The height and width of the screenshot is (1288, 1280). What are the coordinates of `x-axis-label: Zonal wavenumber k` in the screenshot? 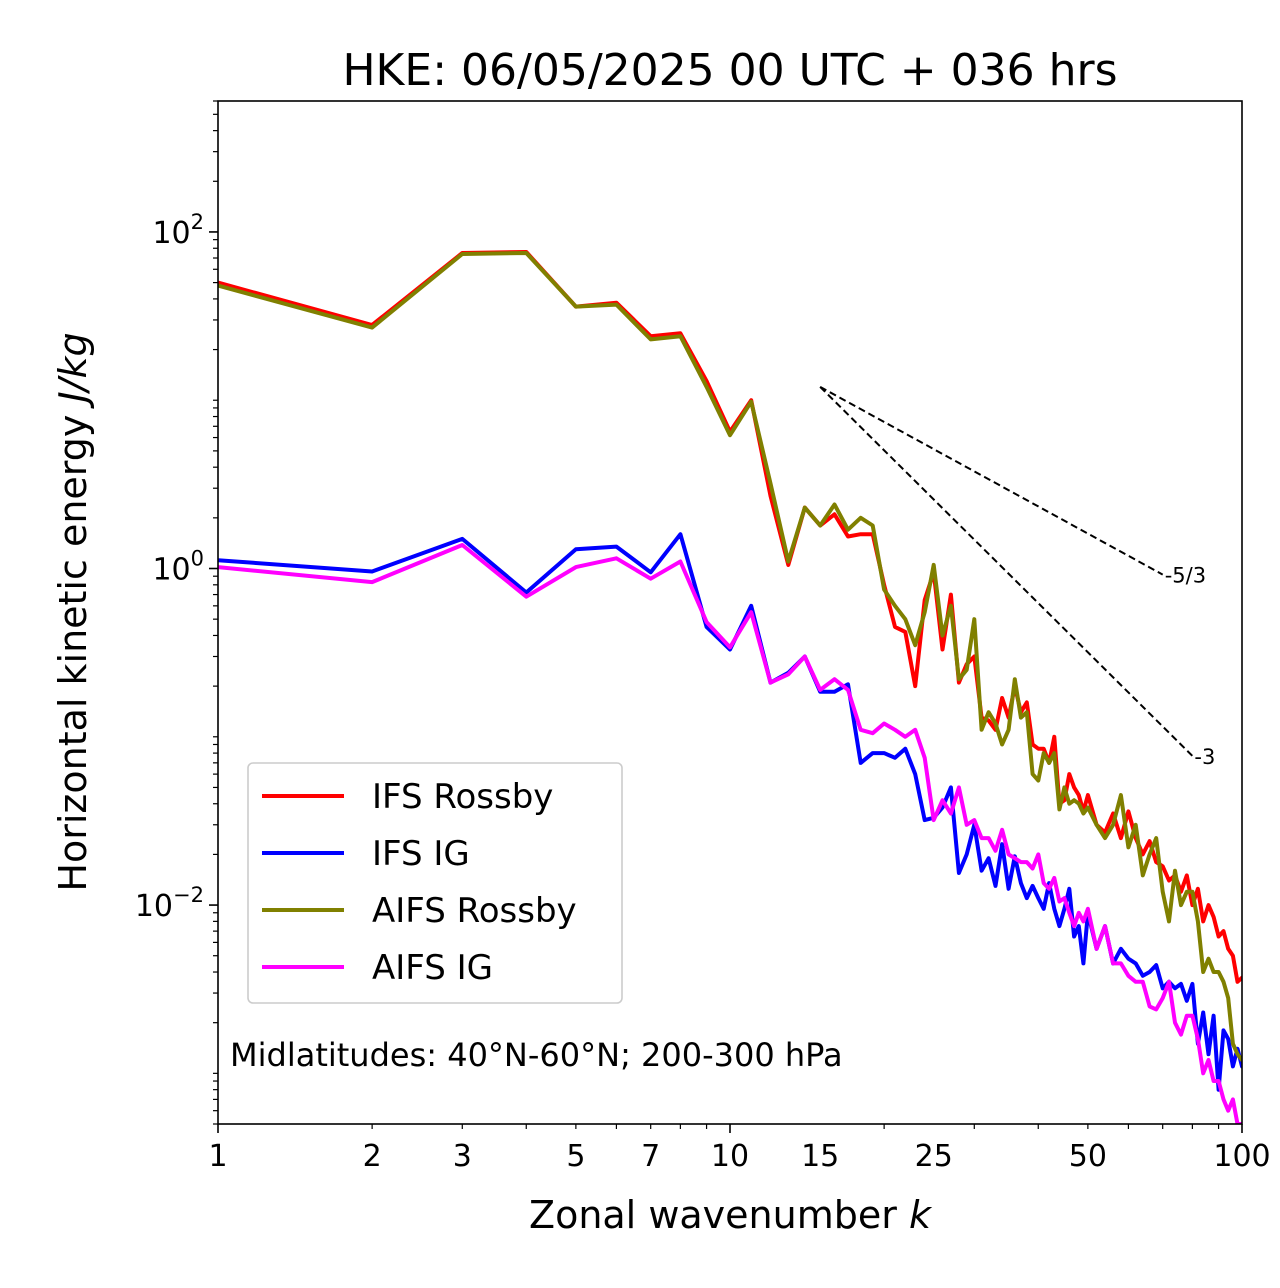 It's located at (731, 1215).